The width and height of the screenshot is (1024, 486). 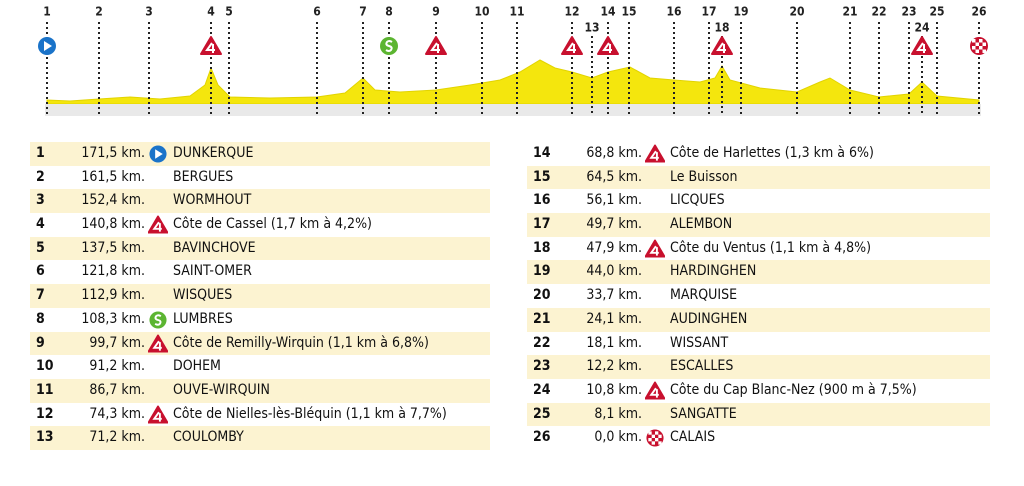 What do you see at coordinates (40, 247) in the screenshot?
I see `cell-num: 5` at bounding box center [40, 247].